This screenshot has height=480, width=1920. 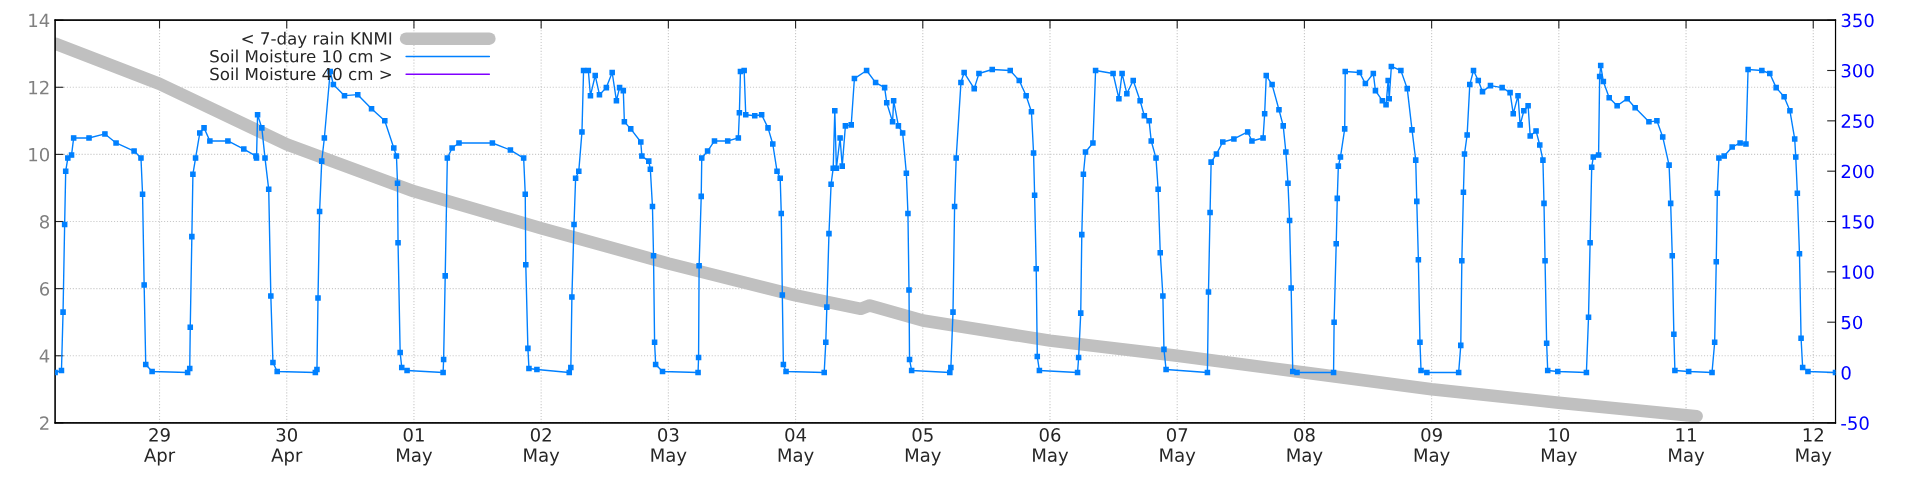 I want to click on y2-tick-label: -50, so click(x=1855, y=423).